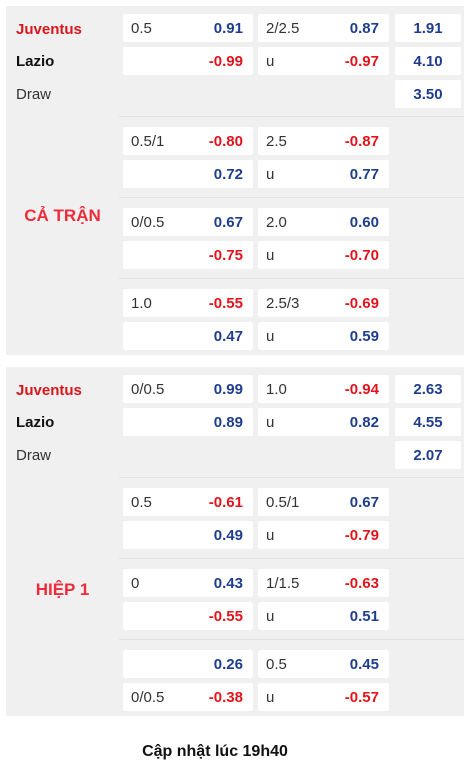 Image resolution: width=464 pixels, height=767 pixels. I want to click on hdp-home-cell: 0.5 0.91, so click(188, 28).